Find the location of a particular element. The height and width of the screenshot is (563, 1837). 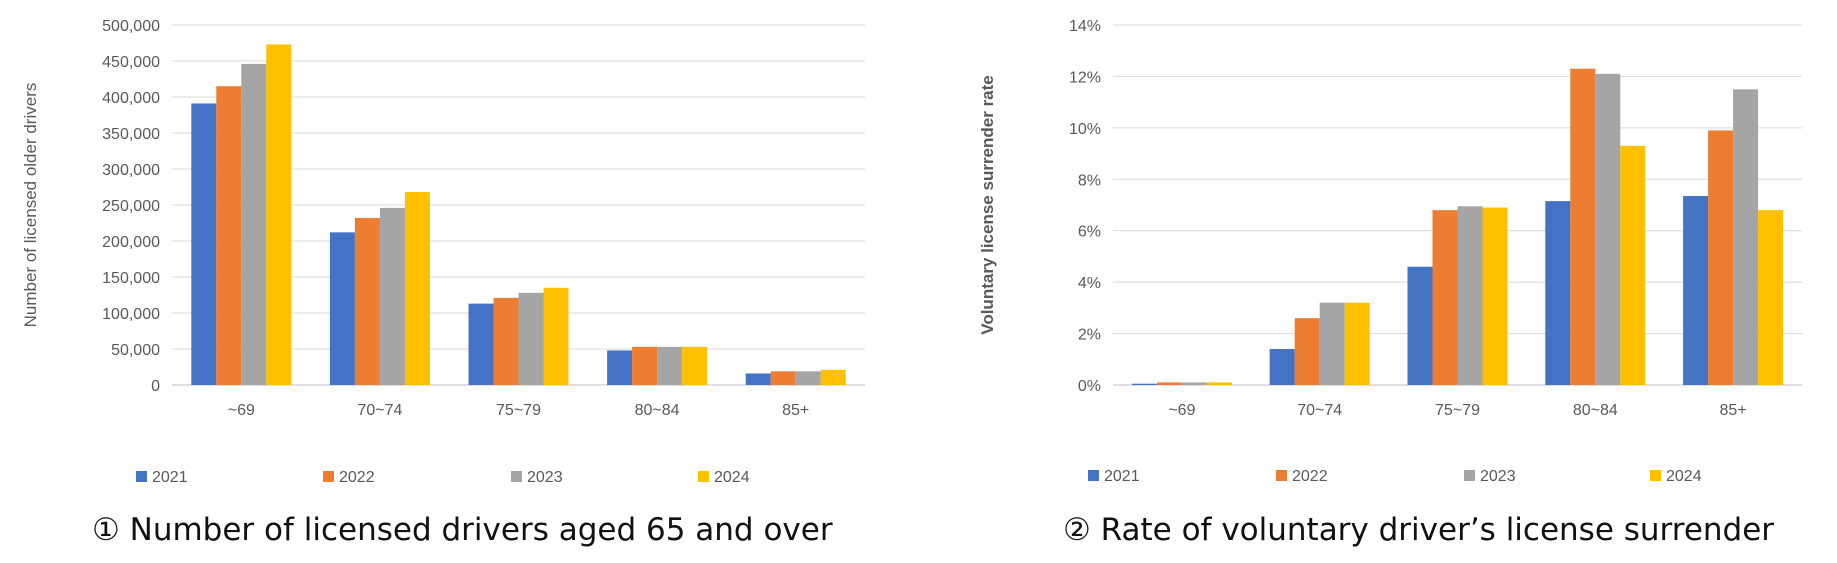

y-tick-label: 450,000 is located at coordinates (131, 62).